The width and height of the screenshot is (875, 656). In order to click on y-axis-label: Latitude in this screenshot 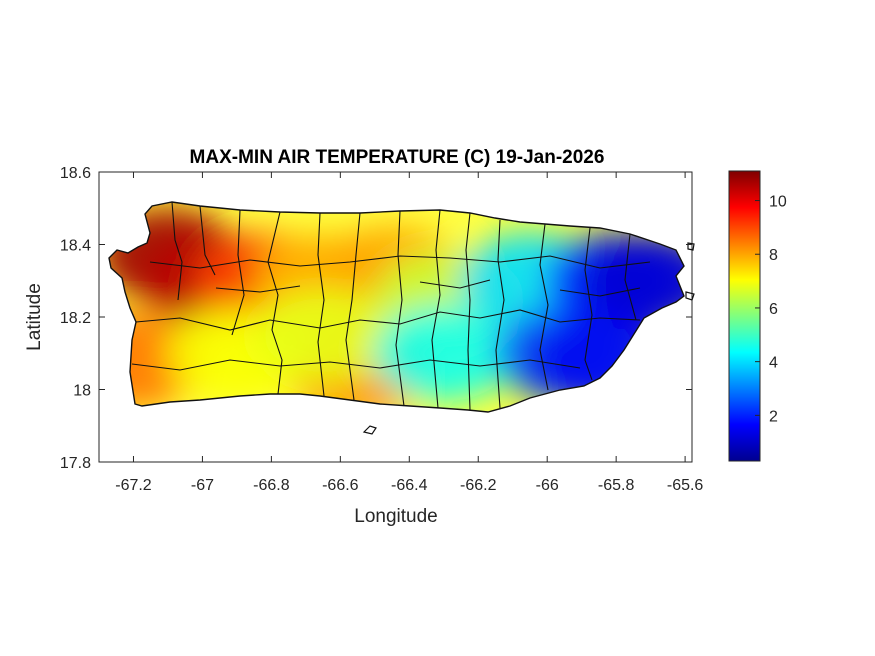, I will do `click(34, 317)`.